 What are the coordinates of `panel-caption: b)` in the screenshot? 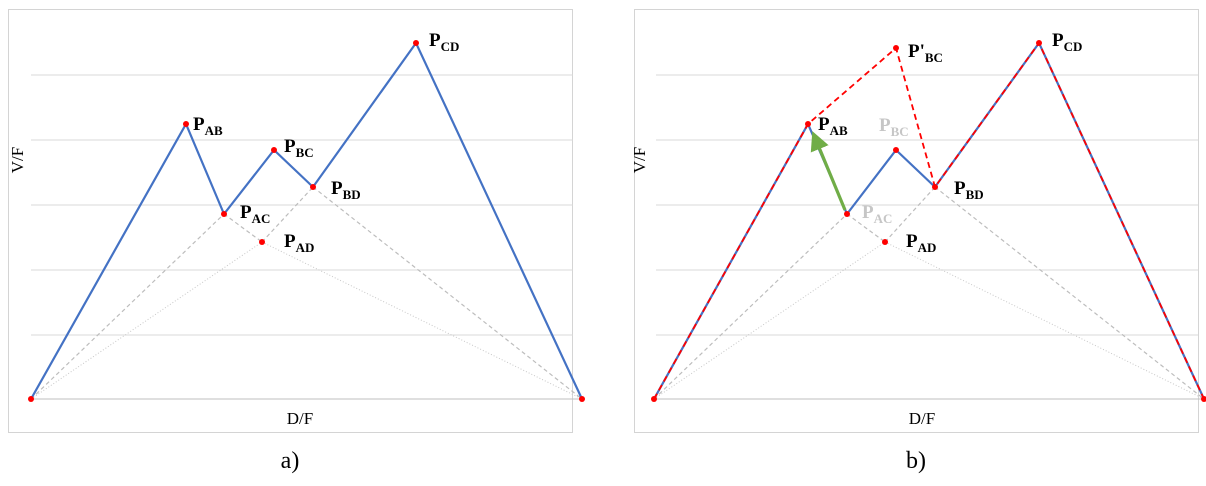 It's located at (916, 461).